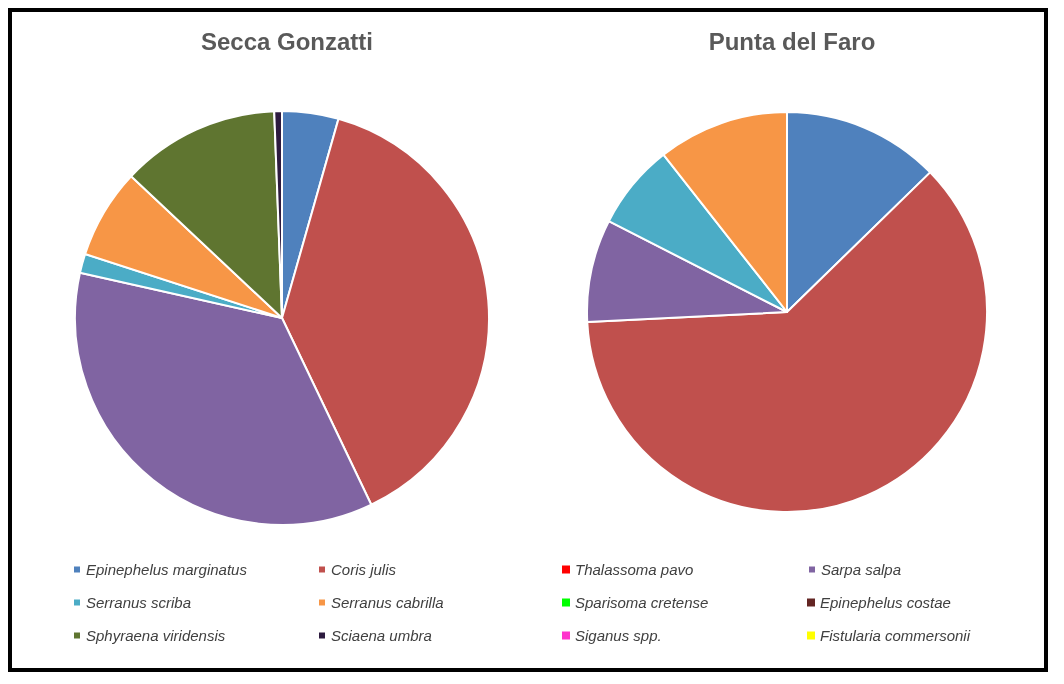 Image resolution: width=1064 pixels, height=684 pixels. I want to click on legend-label: Serranus scriba, so click(139, 602).